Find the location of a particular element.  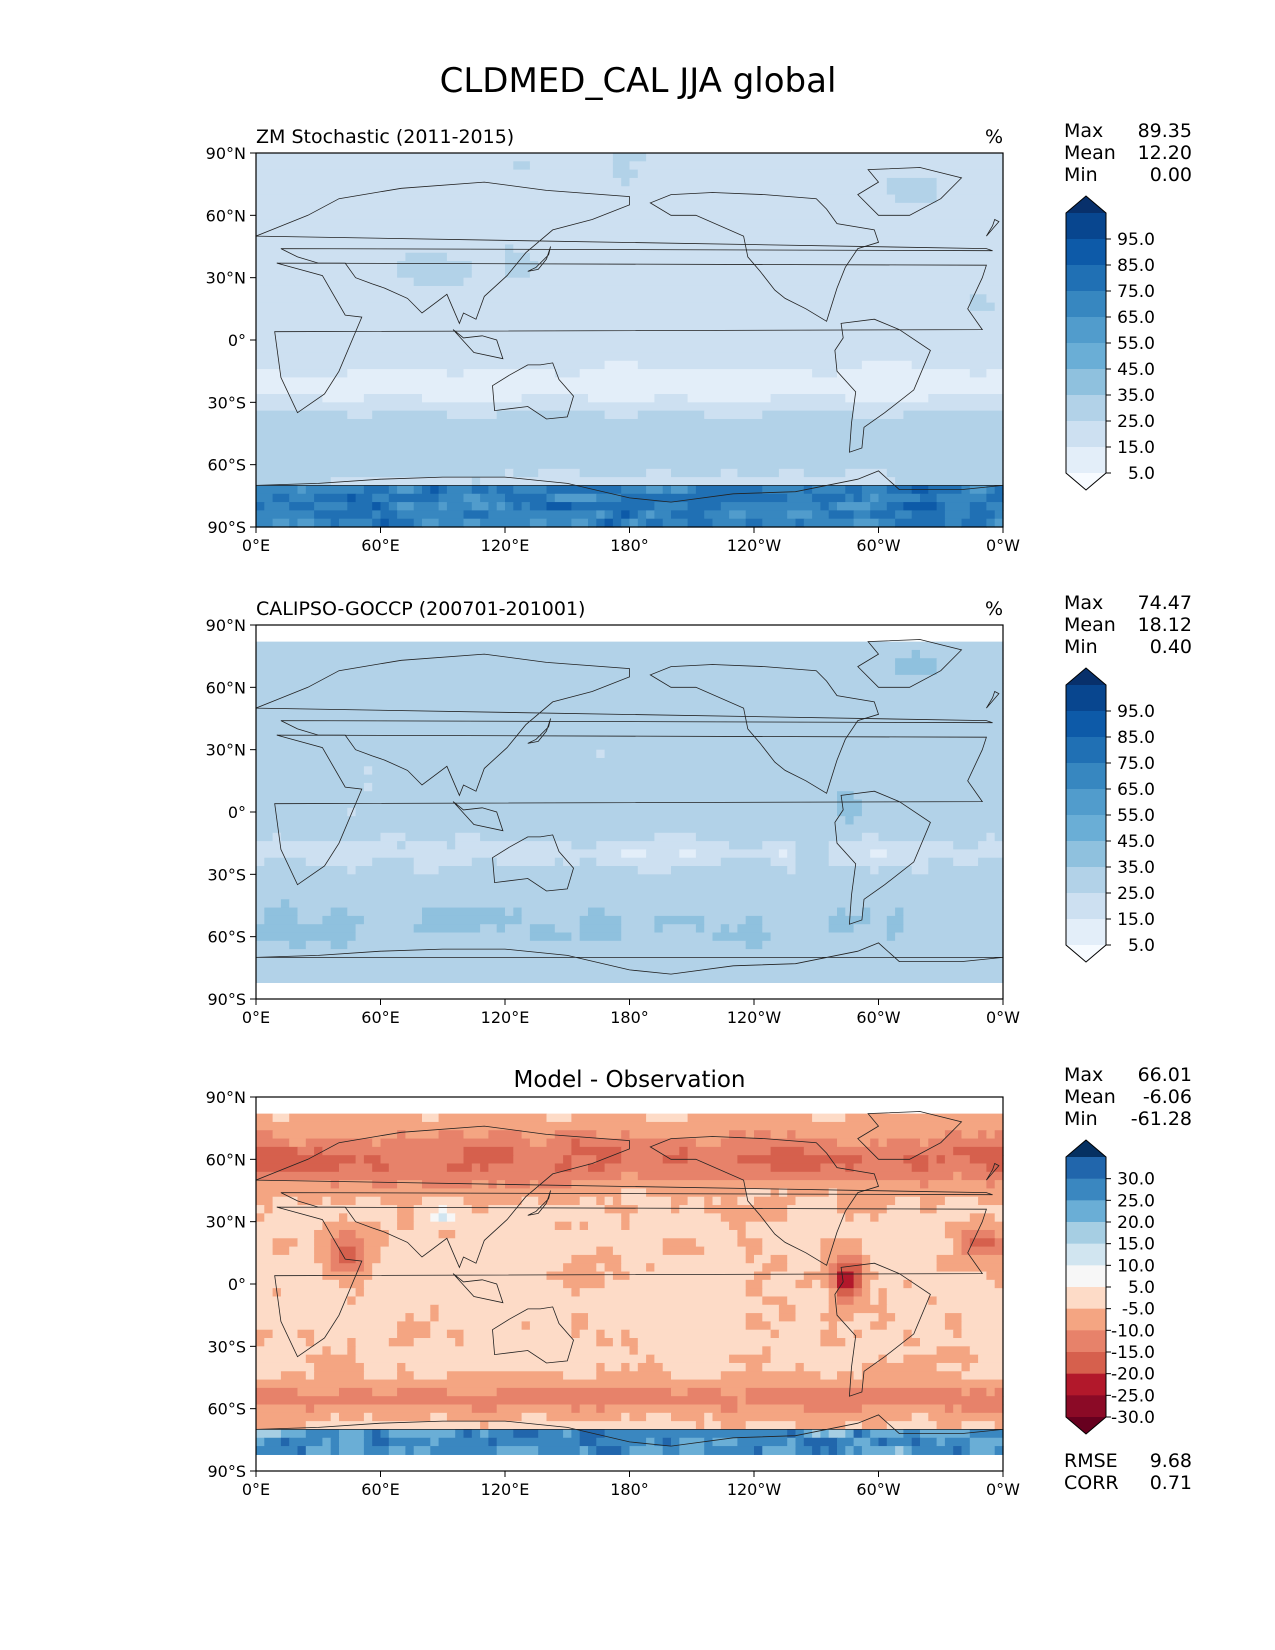

metric-label: RMSE is located at coordinates (1091, 1461).